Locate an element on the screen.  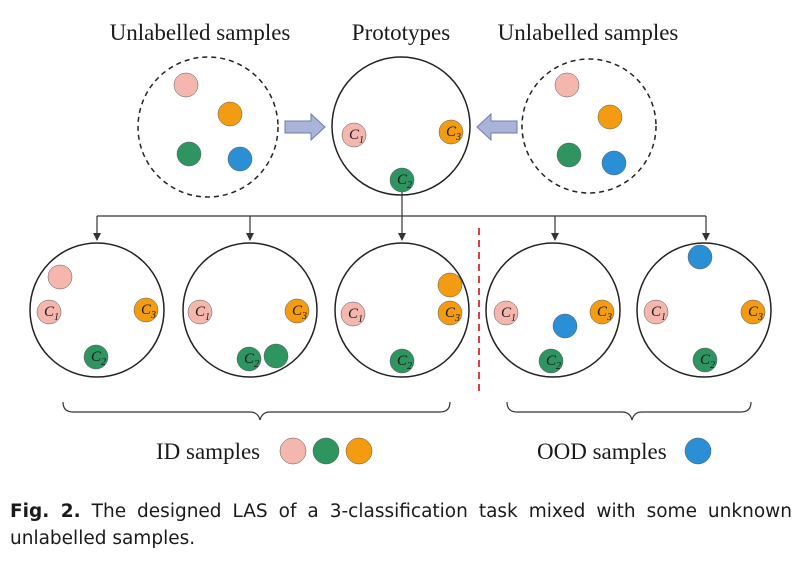
distribution-connectors is located at coordinates (401, 216).